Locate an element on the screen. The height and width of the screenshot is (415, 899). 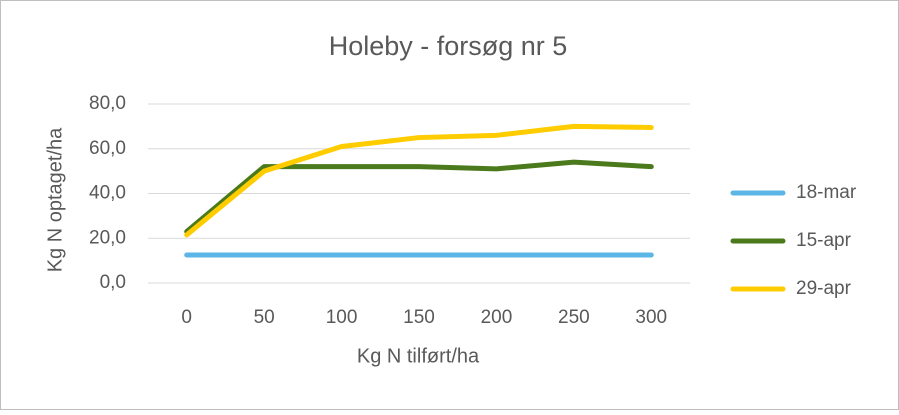
chart-title: Holeby - forsøg nr 5 is located at coordinates (448, 46).